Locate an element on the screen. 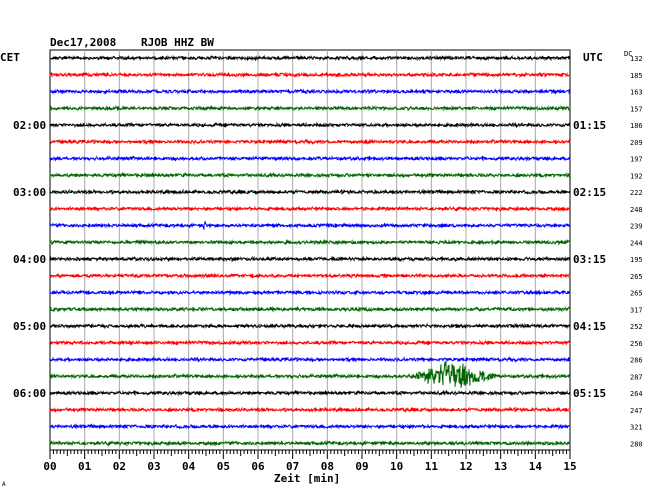 Image resolution: width=650 pixels, height=494 pixels. dc-value: 163 is located at coordinates (636, 93).